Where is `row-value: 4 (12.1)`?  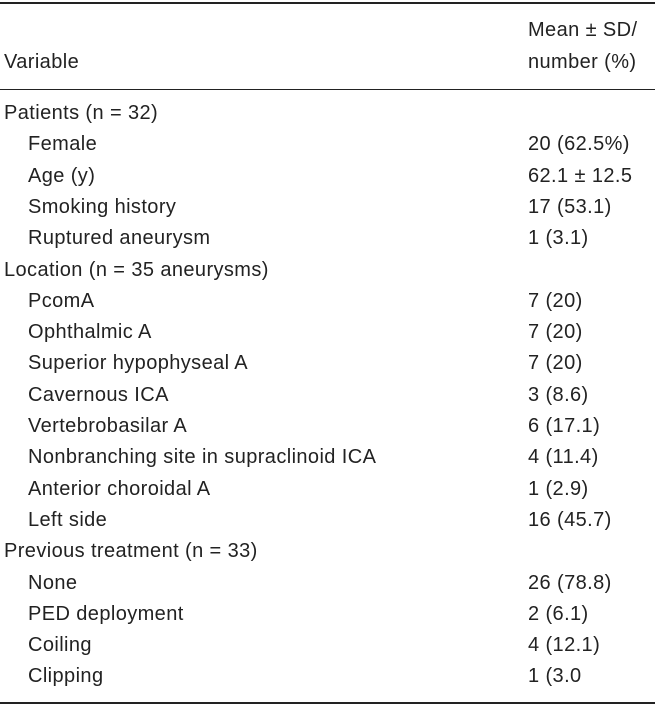 row-value: 4 (12.1) is located at coordinates (564, 645).